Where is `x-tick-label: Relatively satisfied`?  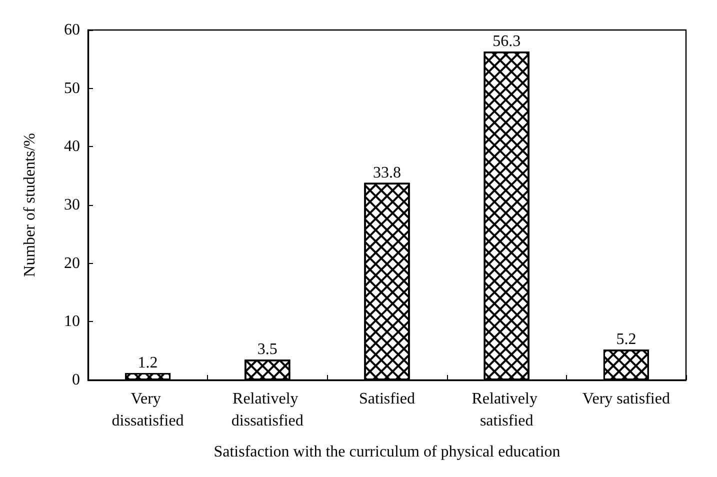
x-tick-label: Relatively satisfied is located at coordinates (507, 410).